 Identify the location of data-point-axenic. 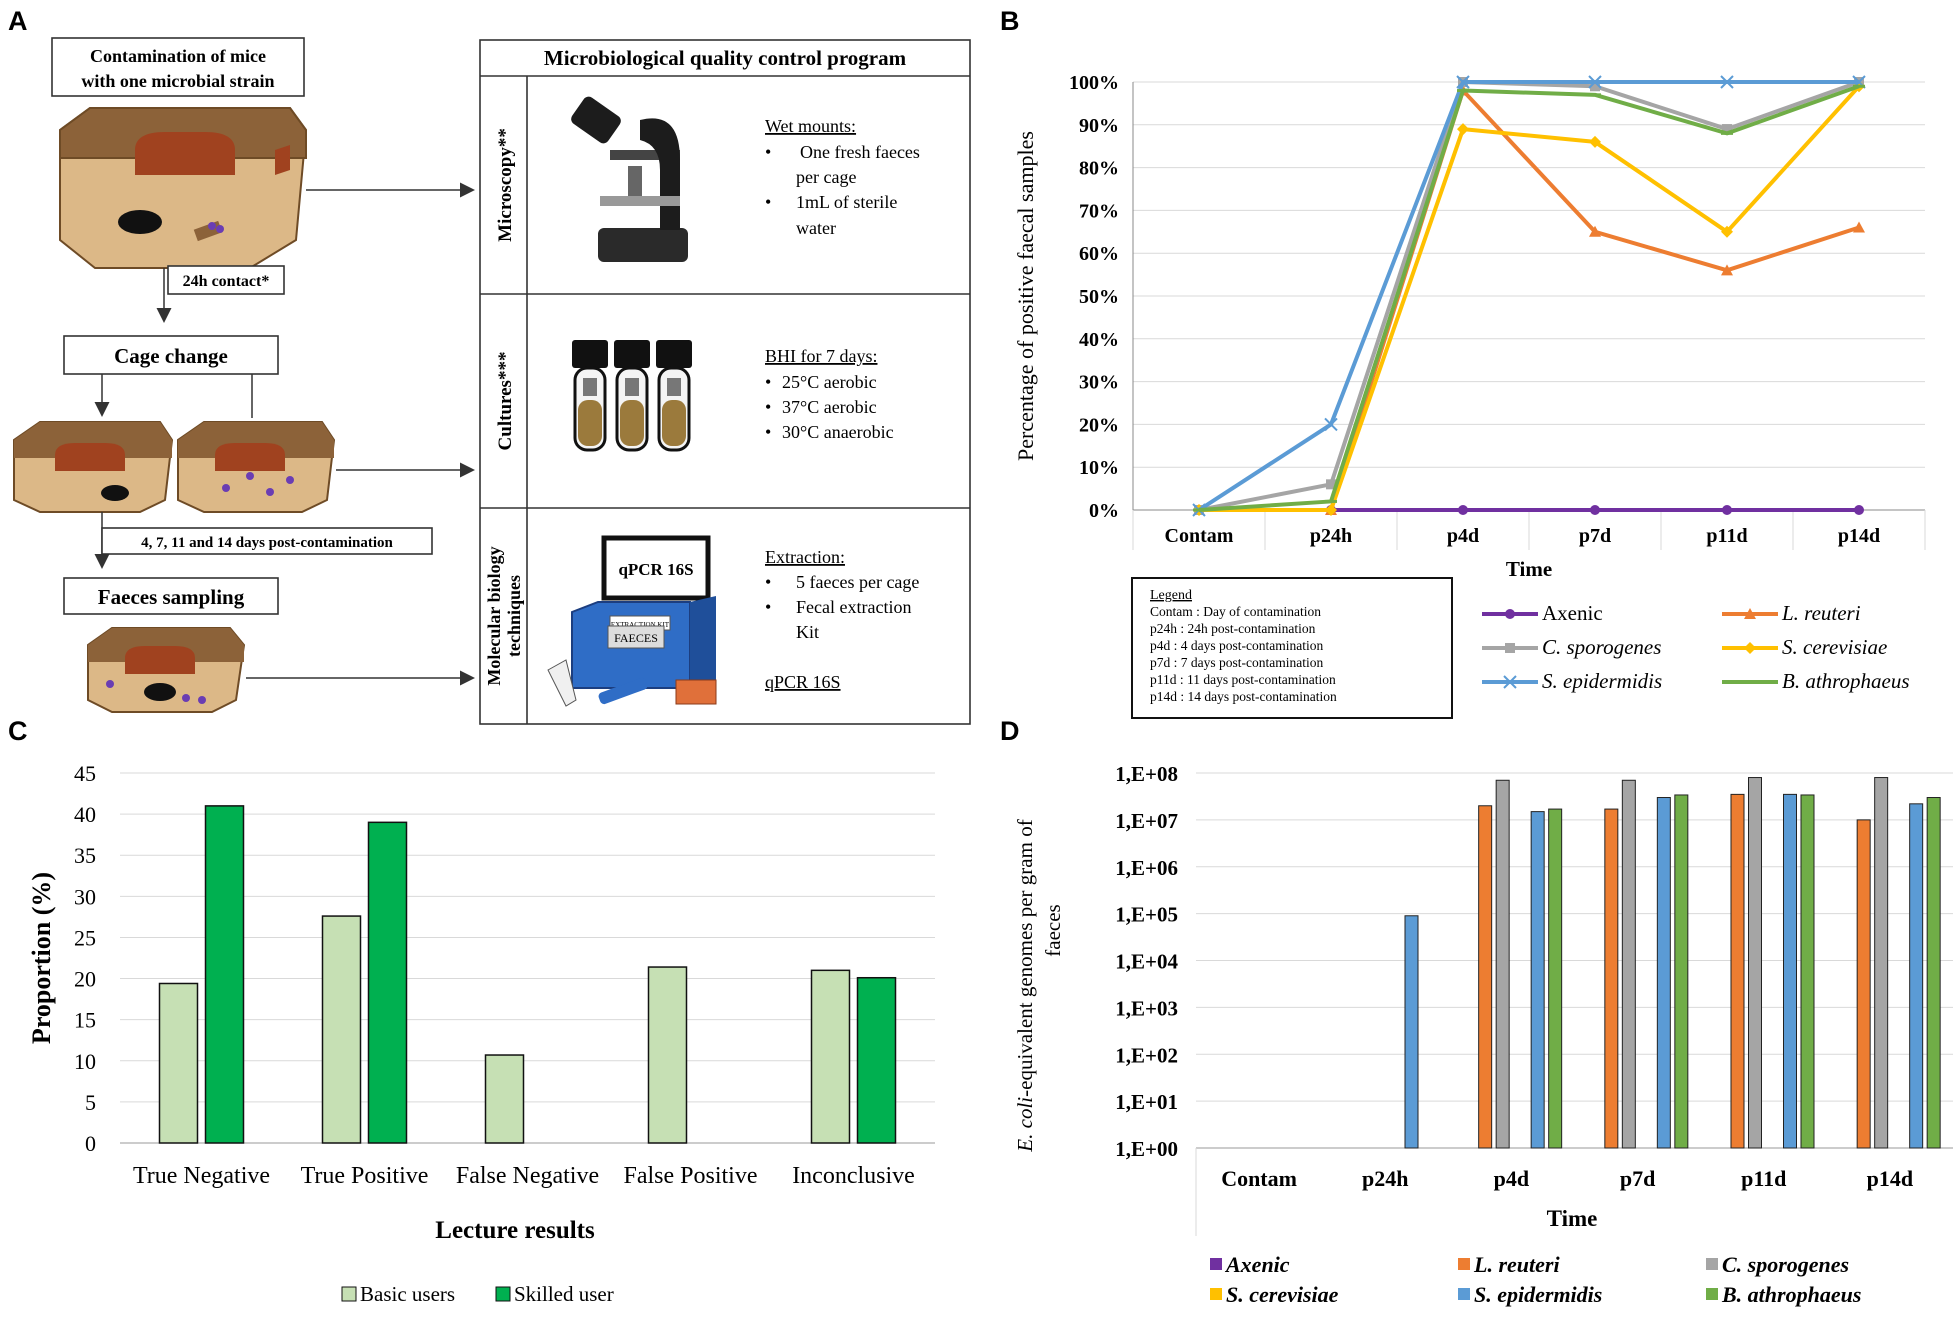
(1859, 510).